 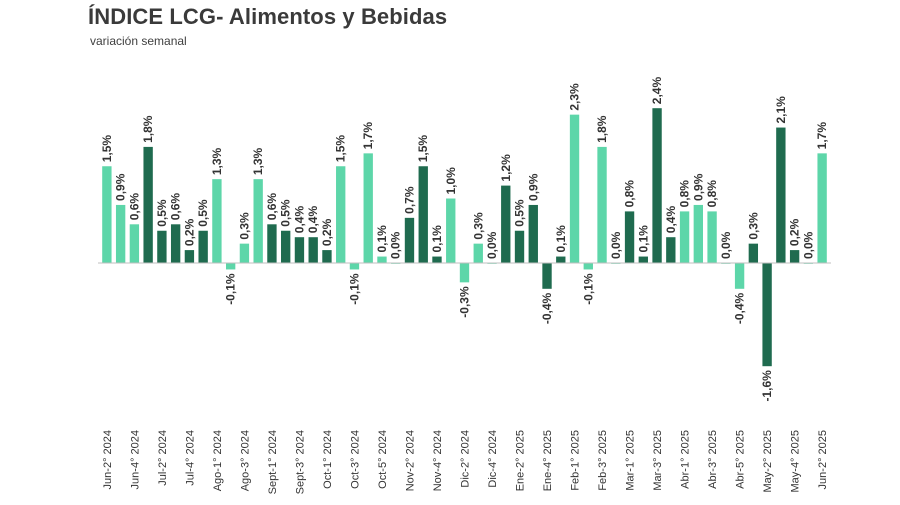 I want to click on x-tick-label: Dic-2° 2024, so click(x=466, y=459).